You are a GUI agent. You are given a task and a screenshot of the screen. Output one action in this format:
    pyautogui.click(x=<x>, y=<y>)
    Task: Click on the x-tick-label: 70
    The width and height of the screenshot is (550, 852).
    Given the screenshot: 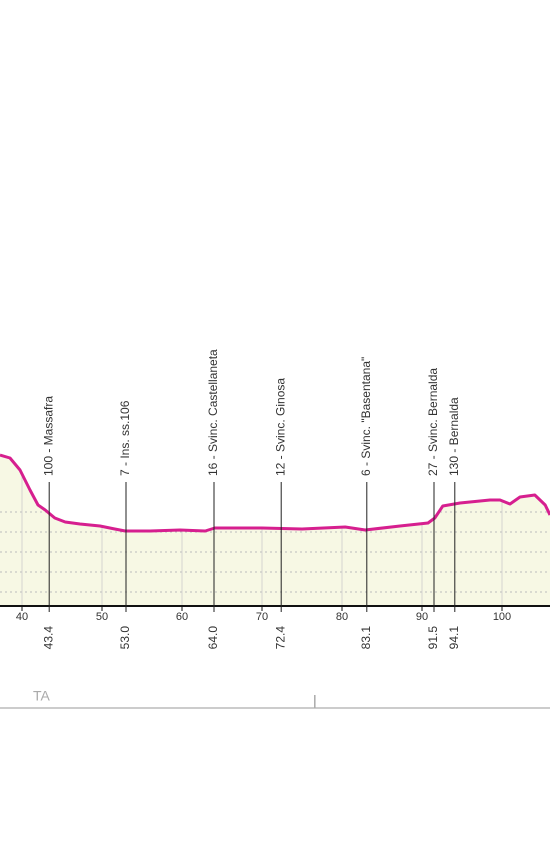 What is the action you would take?
    pyautogui.click(x=262, y=617)
    